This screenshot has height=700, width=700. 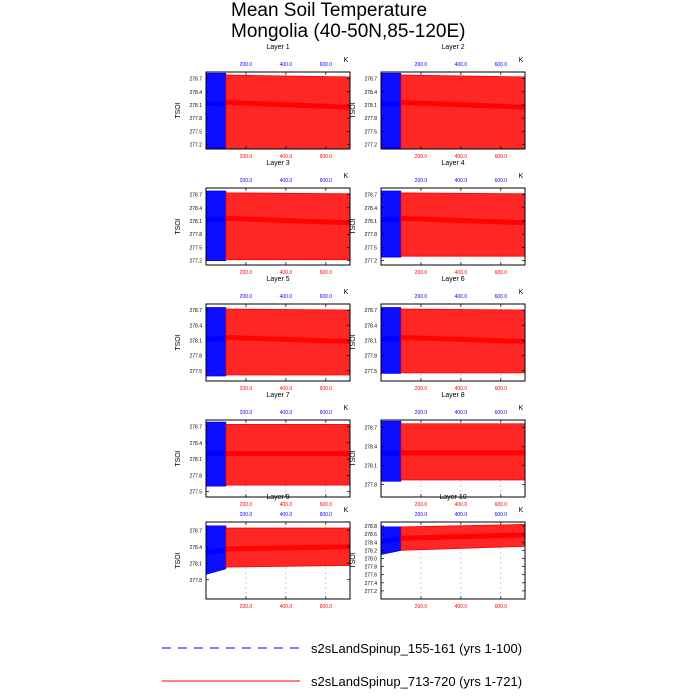 I want to click on y-tick-label: 278.0, so click(x=370, y=559).